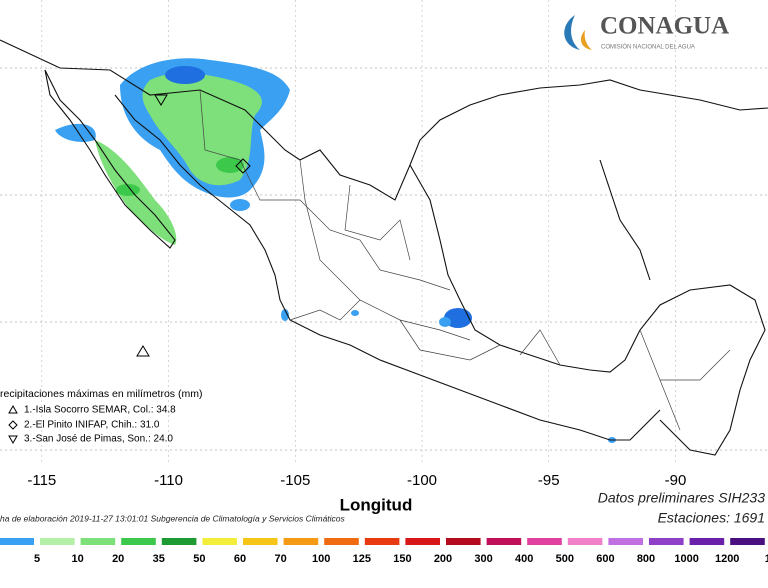 The height and width of the screenshot is (588, 768). Describe the element at coordinates (686, 559) in the screenshot. I see `scale-label: 1000` at that location.